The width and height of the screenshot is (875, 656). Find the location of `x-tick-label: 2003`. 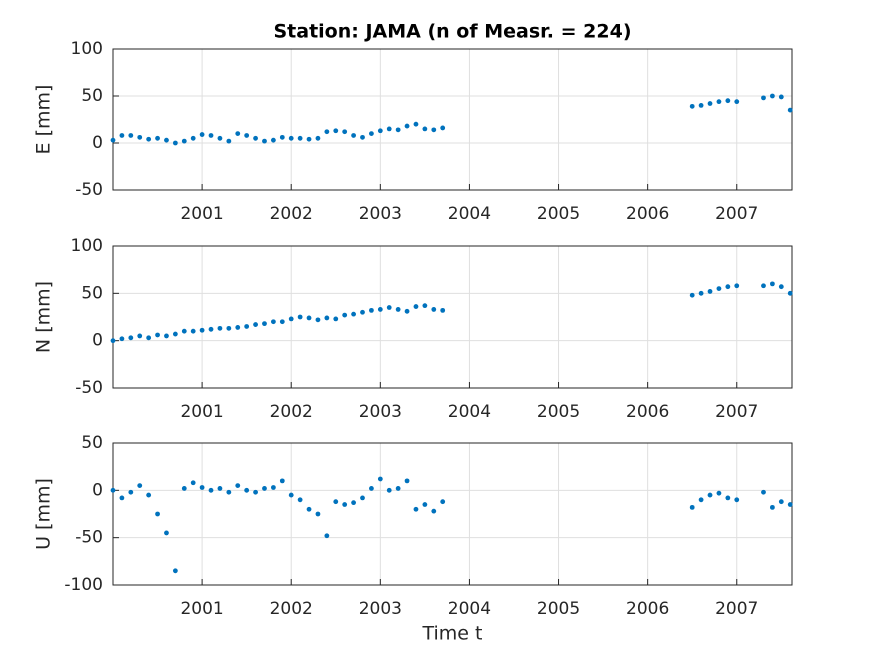

x-tick-label: 2003 is located at coordinates (380, 214).